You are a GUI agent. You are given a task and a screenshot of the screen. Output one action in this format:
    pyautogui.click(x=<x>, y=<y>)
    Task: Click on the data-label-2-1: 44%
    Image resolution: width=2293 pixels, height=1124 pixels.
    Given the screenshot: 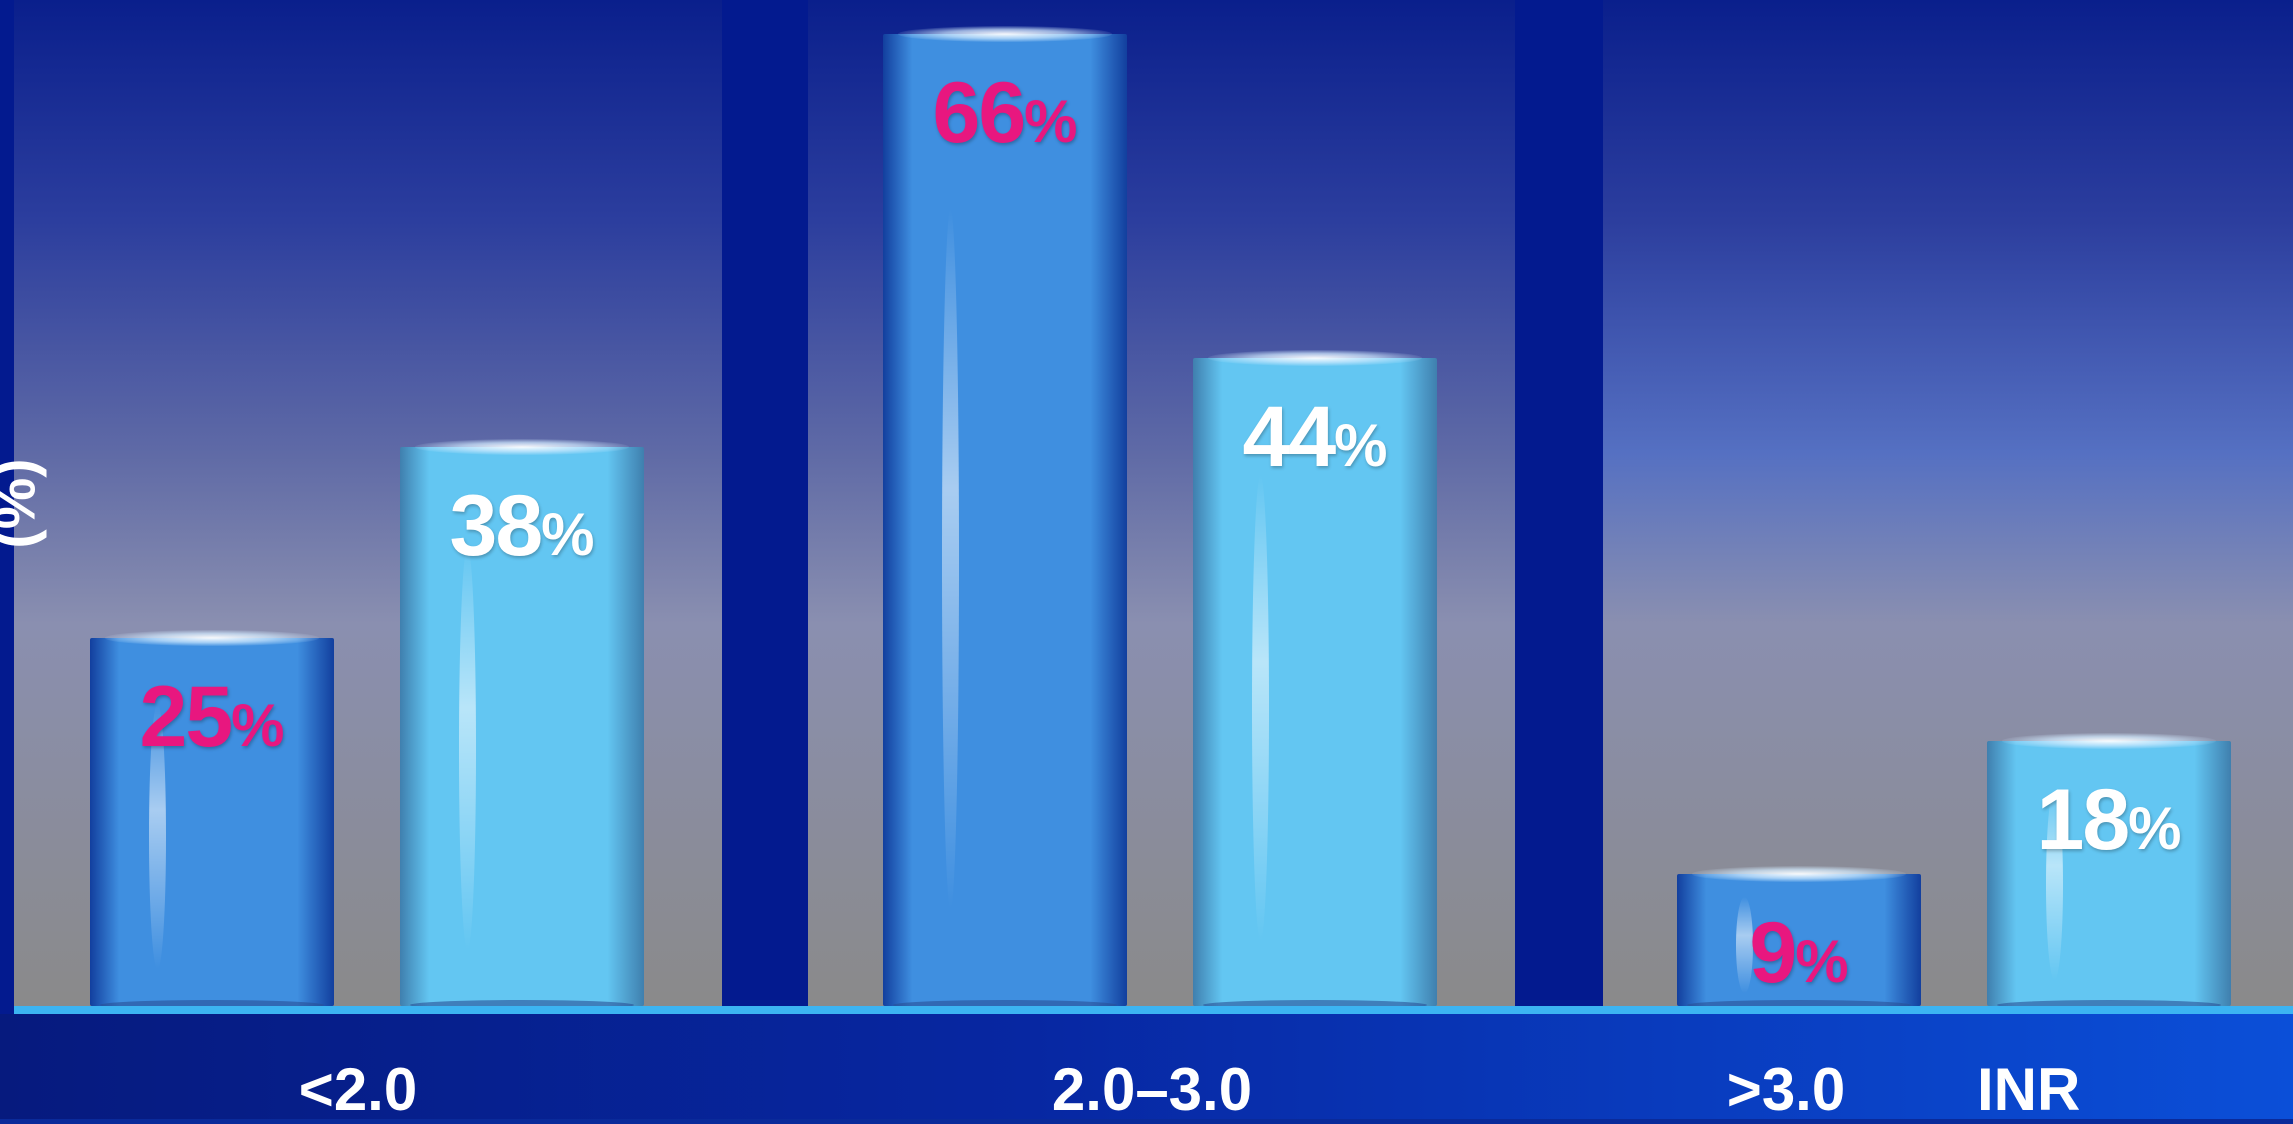 What is the action you would take?
    pyautogui.click(x=1314, y=437)
    